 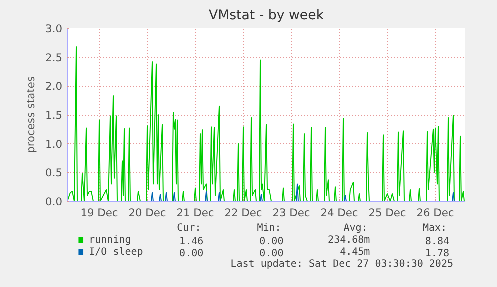 I want to click on text: Min:, so click(x=269, y=228).